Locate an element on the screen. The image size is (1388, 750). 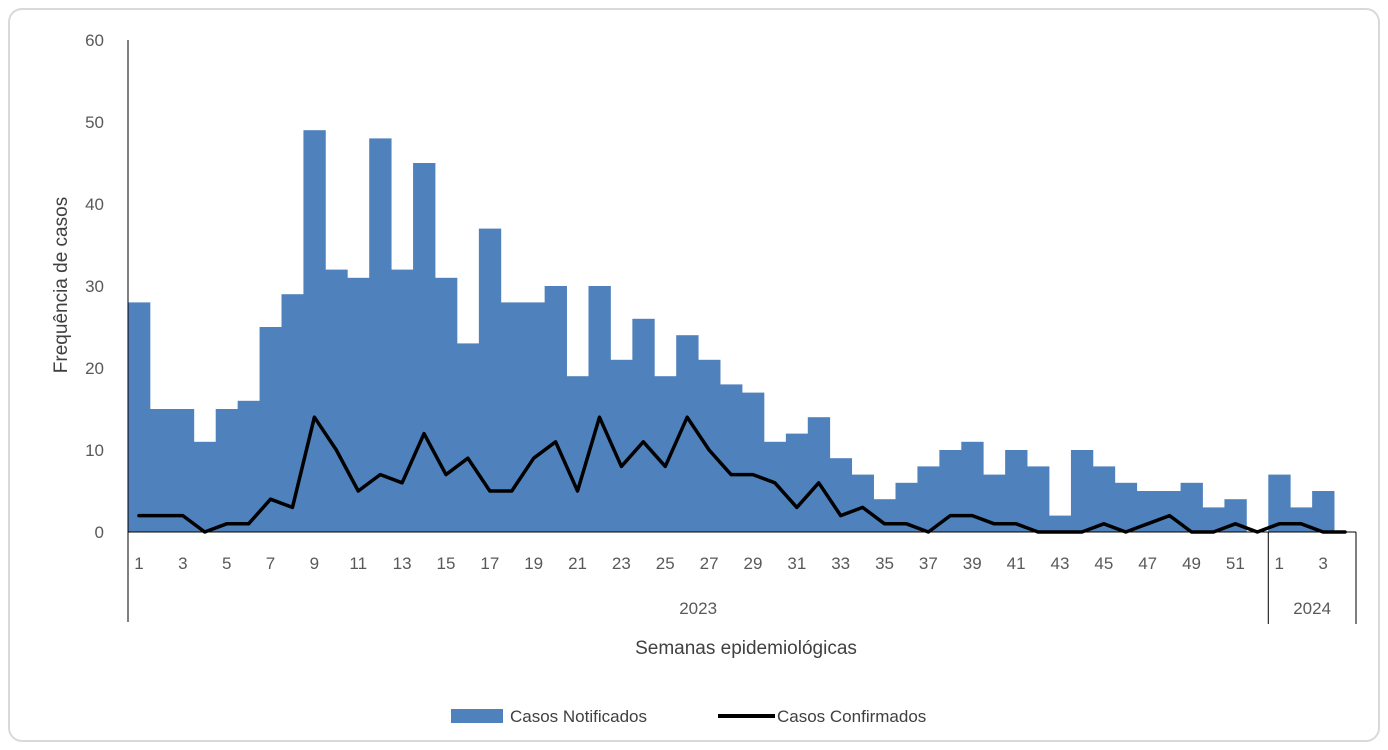
y-axis-title: Frequência de casos is located at coordinates (61, 285).